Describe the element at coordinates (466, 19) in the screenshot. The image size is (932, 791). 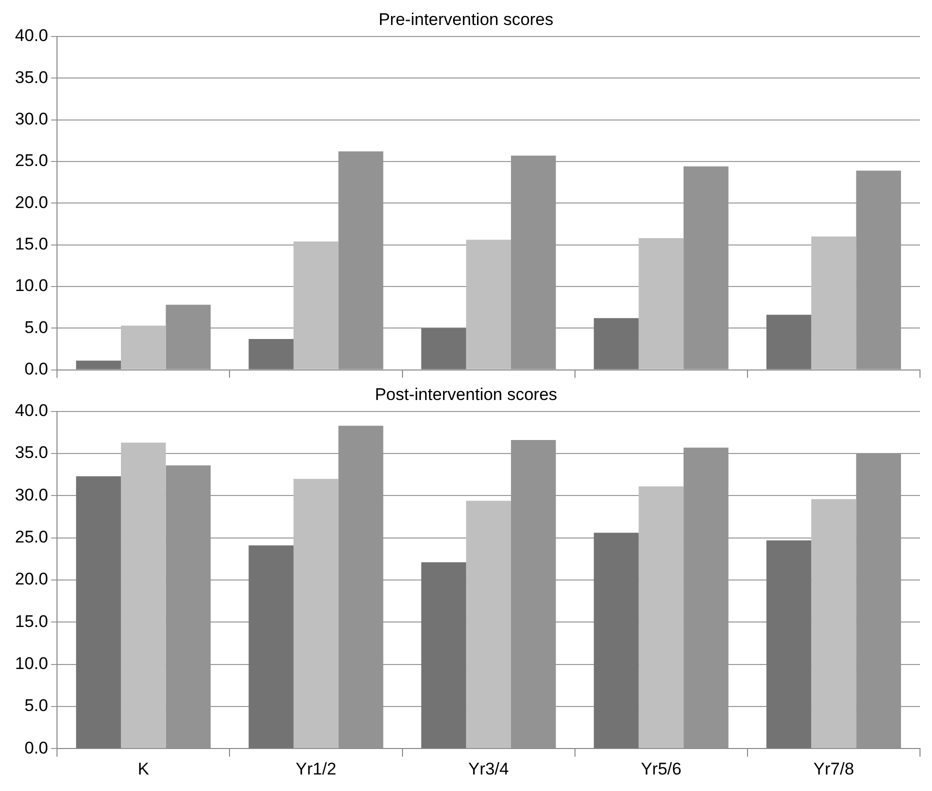
I see `chart-title: Pre-intervention scores` at that location.